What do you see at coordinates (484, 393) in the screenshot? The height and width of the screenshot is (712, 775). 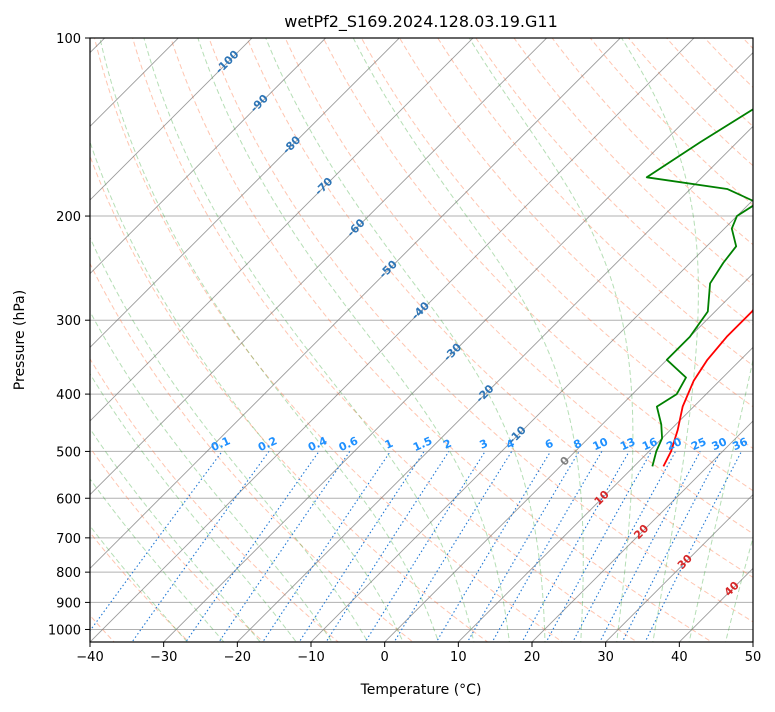 I see `isotherm-label: -20` at bounding box center [484, 393].